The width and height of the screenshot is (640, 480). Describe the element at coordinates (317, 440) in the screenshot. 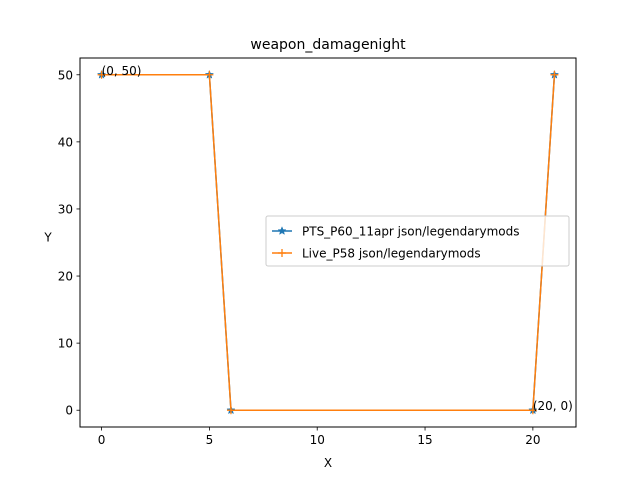

I see `x-tick-label: 10` at that location.